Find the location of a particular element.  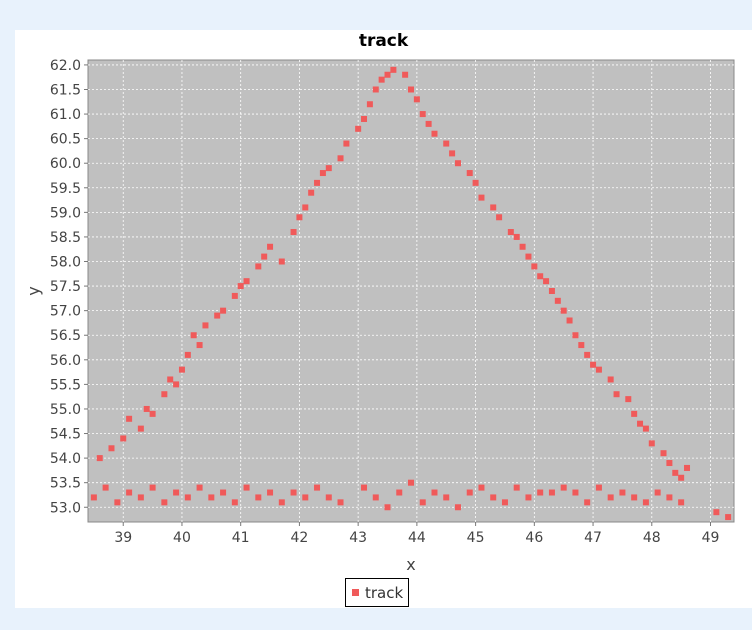

x-tick-label: 43 is located at coordinates (358, 538).